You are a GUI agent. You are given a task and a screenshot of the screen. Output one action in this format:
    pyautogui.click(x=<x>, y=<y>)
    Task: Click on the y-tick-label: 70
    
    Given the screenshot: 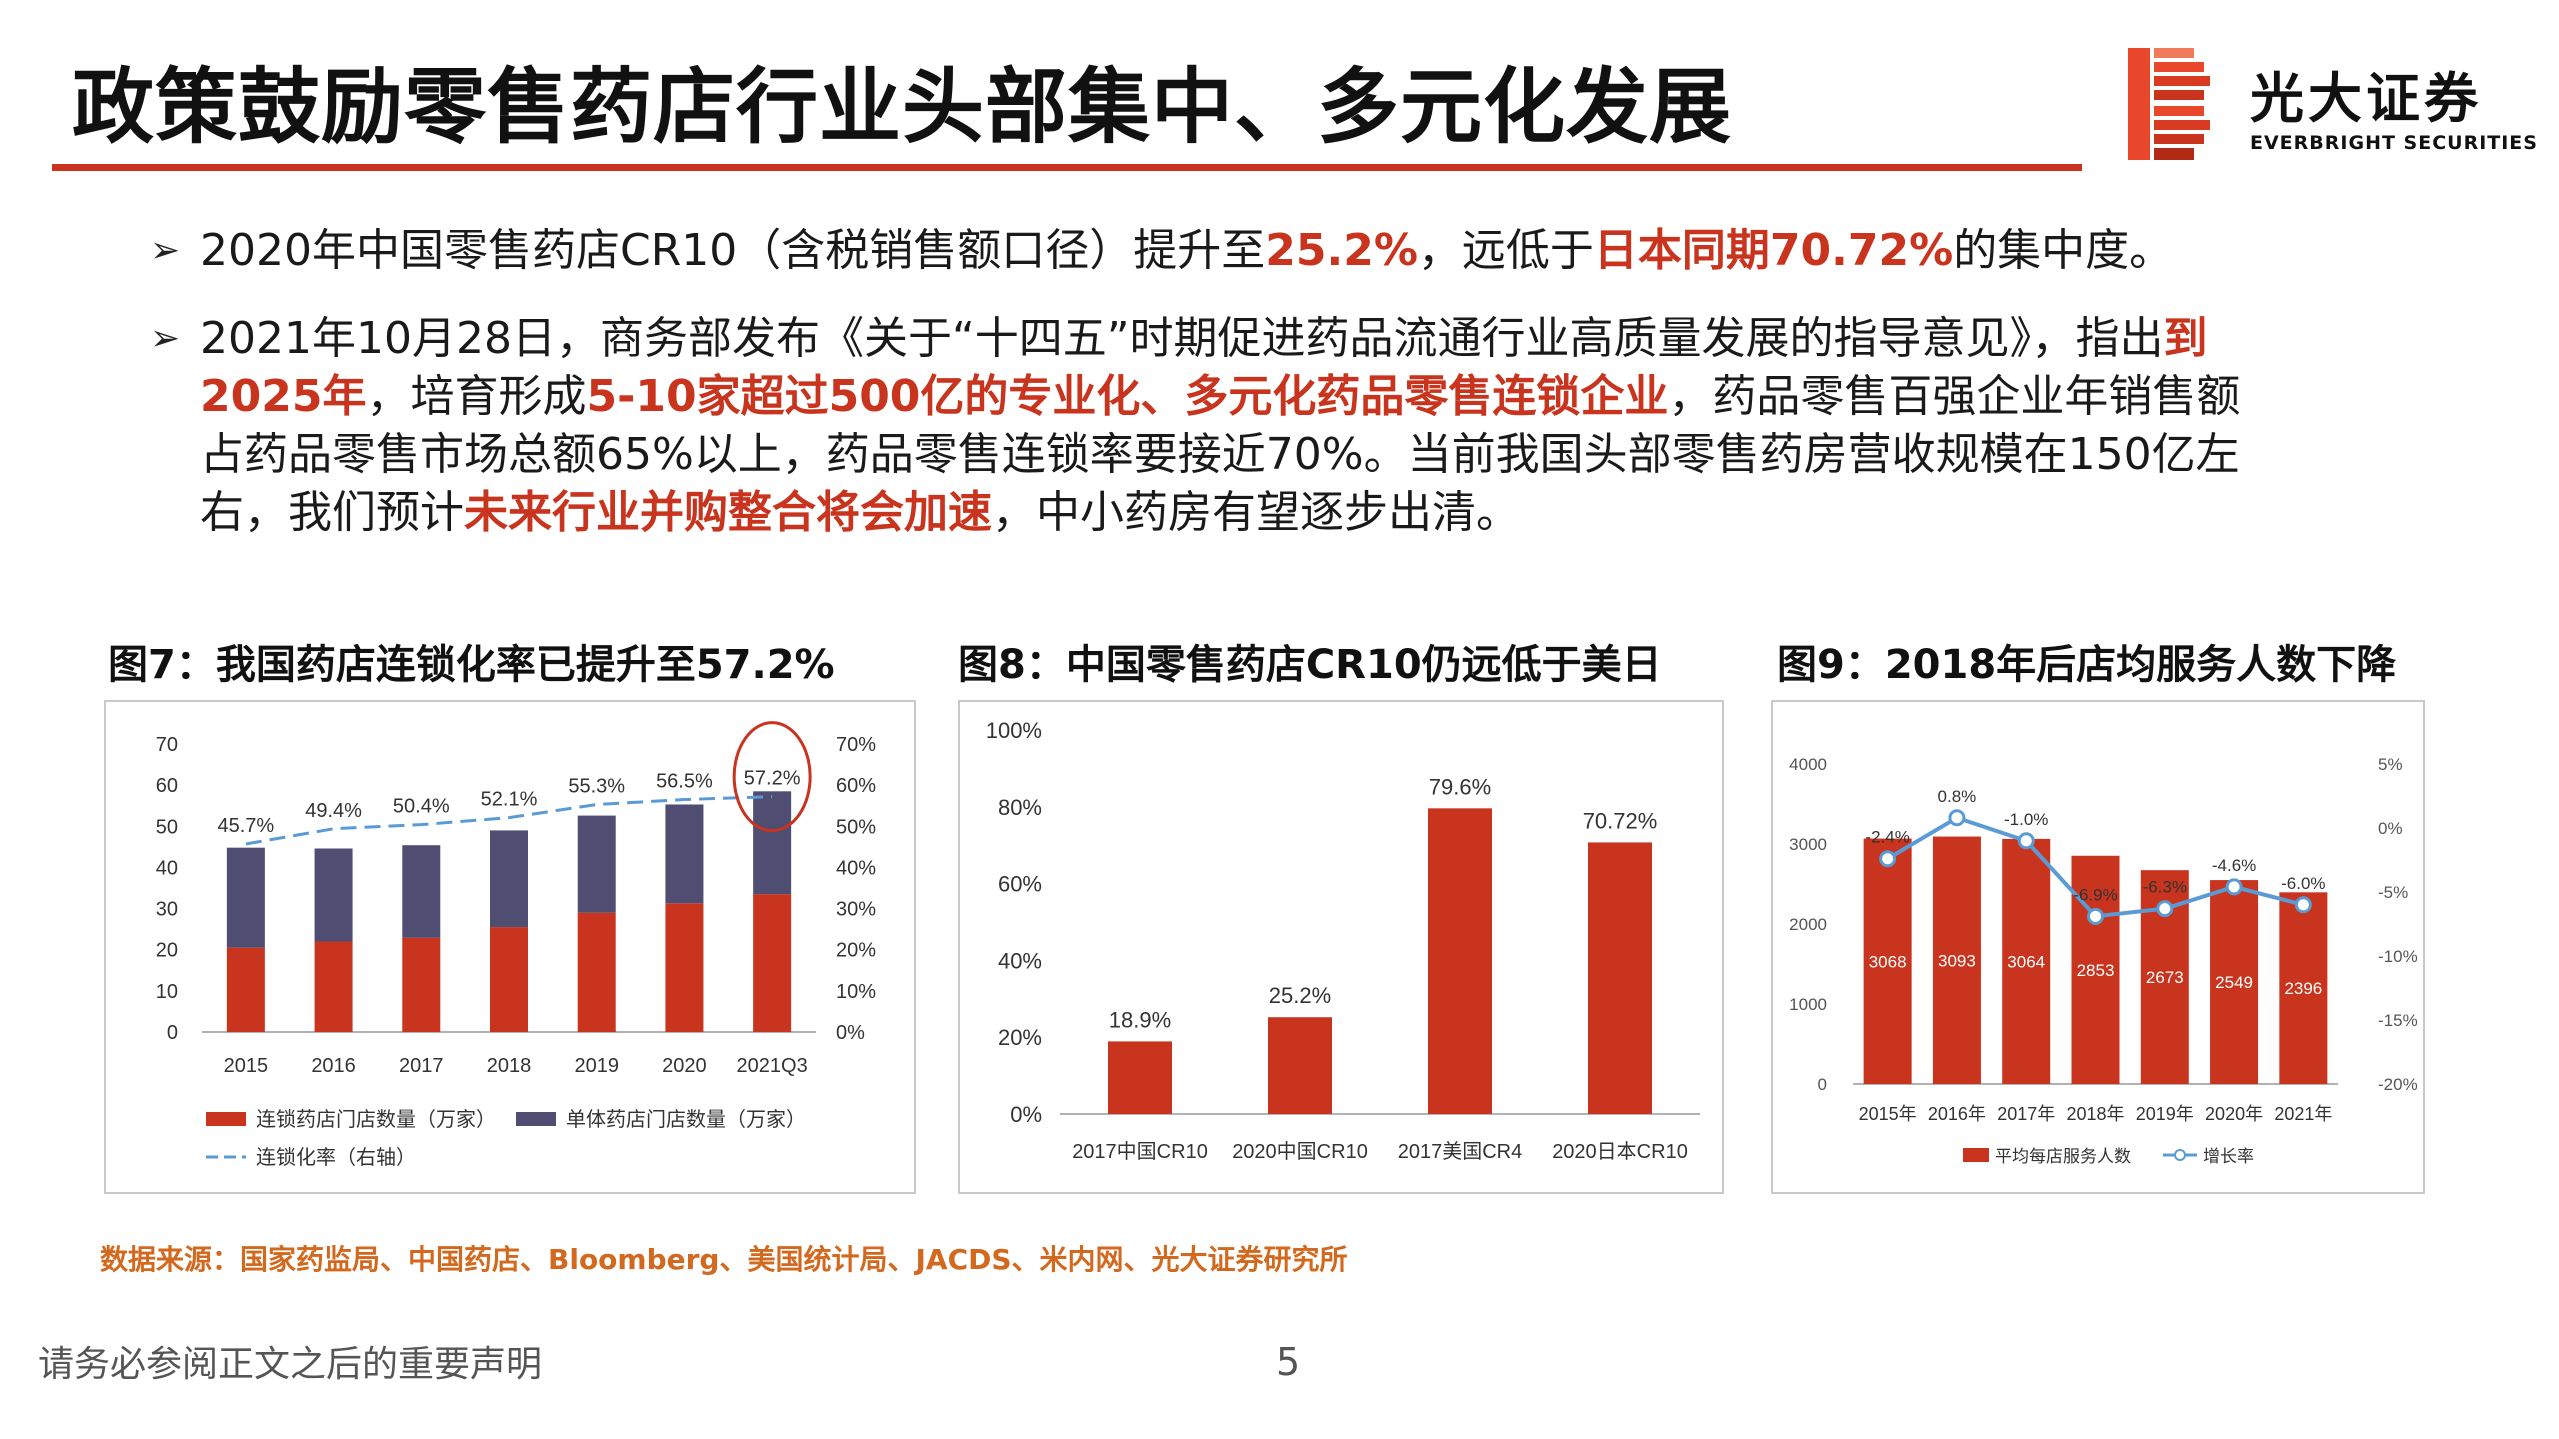 What is the action you would take?
    pyautogui.click(x=167, y=745)
    